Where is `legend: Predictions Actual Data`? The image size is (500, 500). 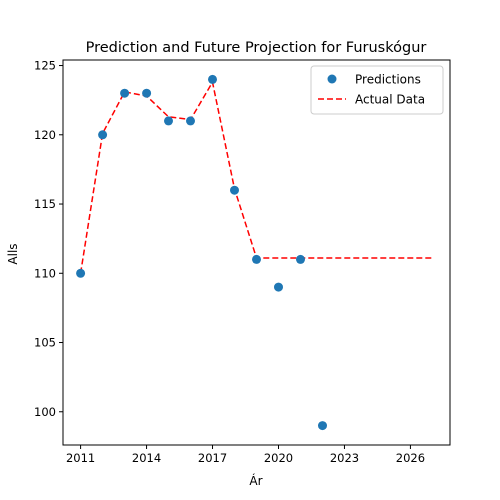
legend: Predictions Actual Data is located at coordinates (377, 90).